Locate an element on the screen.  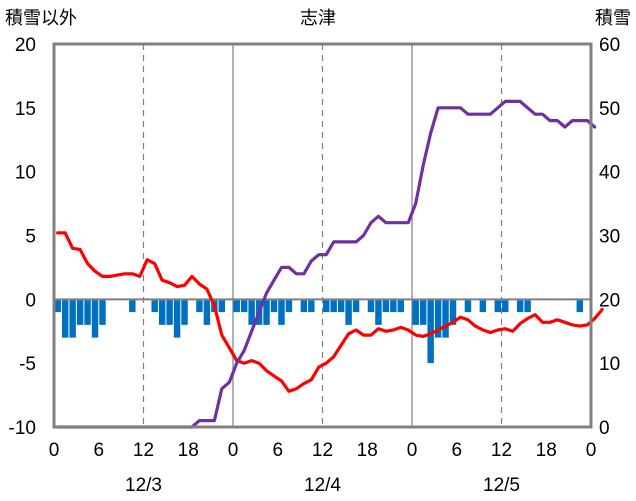
y-tick-label-right: 30 is located at coordinates (609, 237).